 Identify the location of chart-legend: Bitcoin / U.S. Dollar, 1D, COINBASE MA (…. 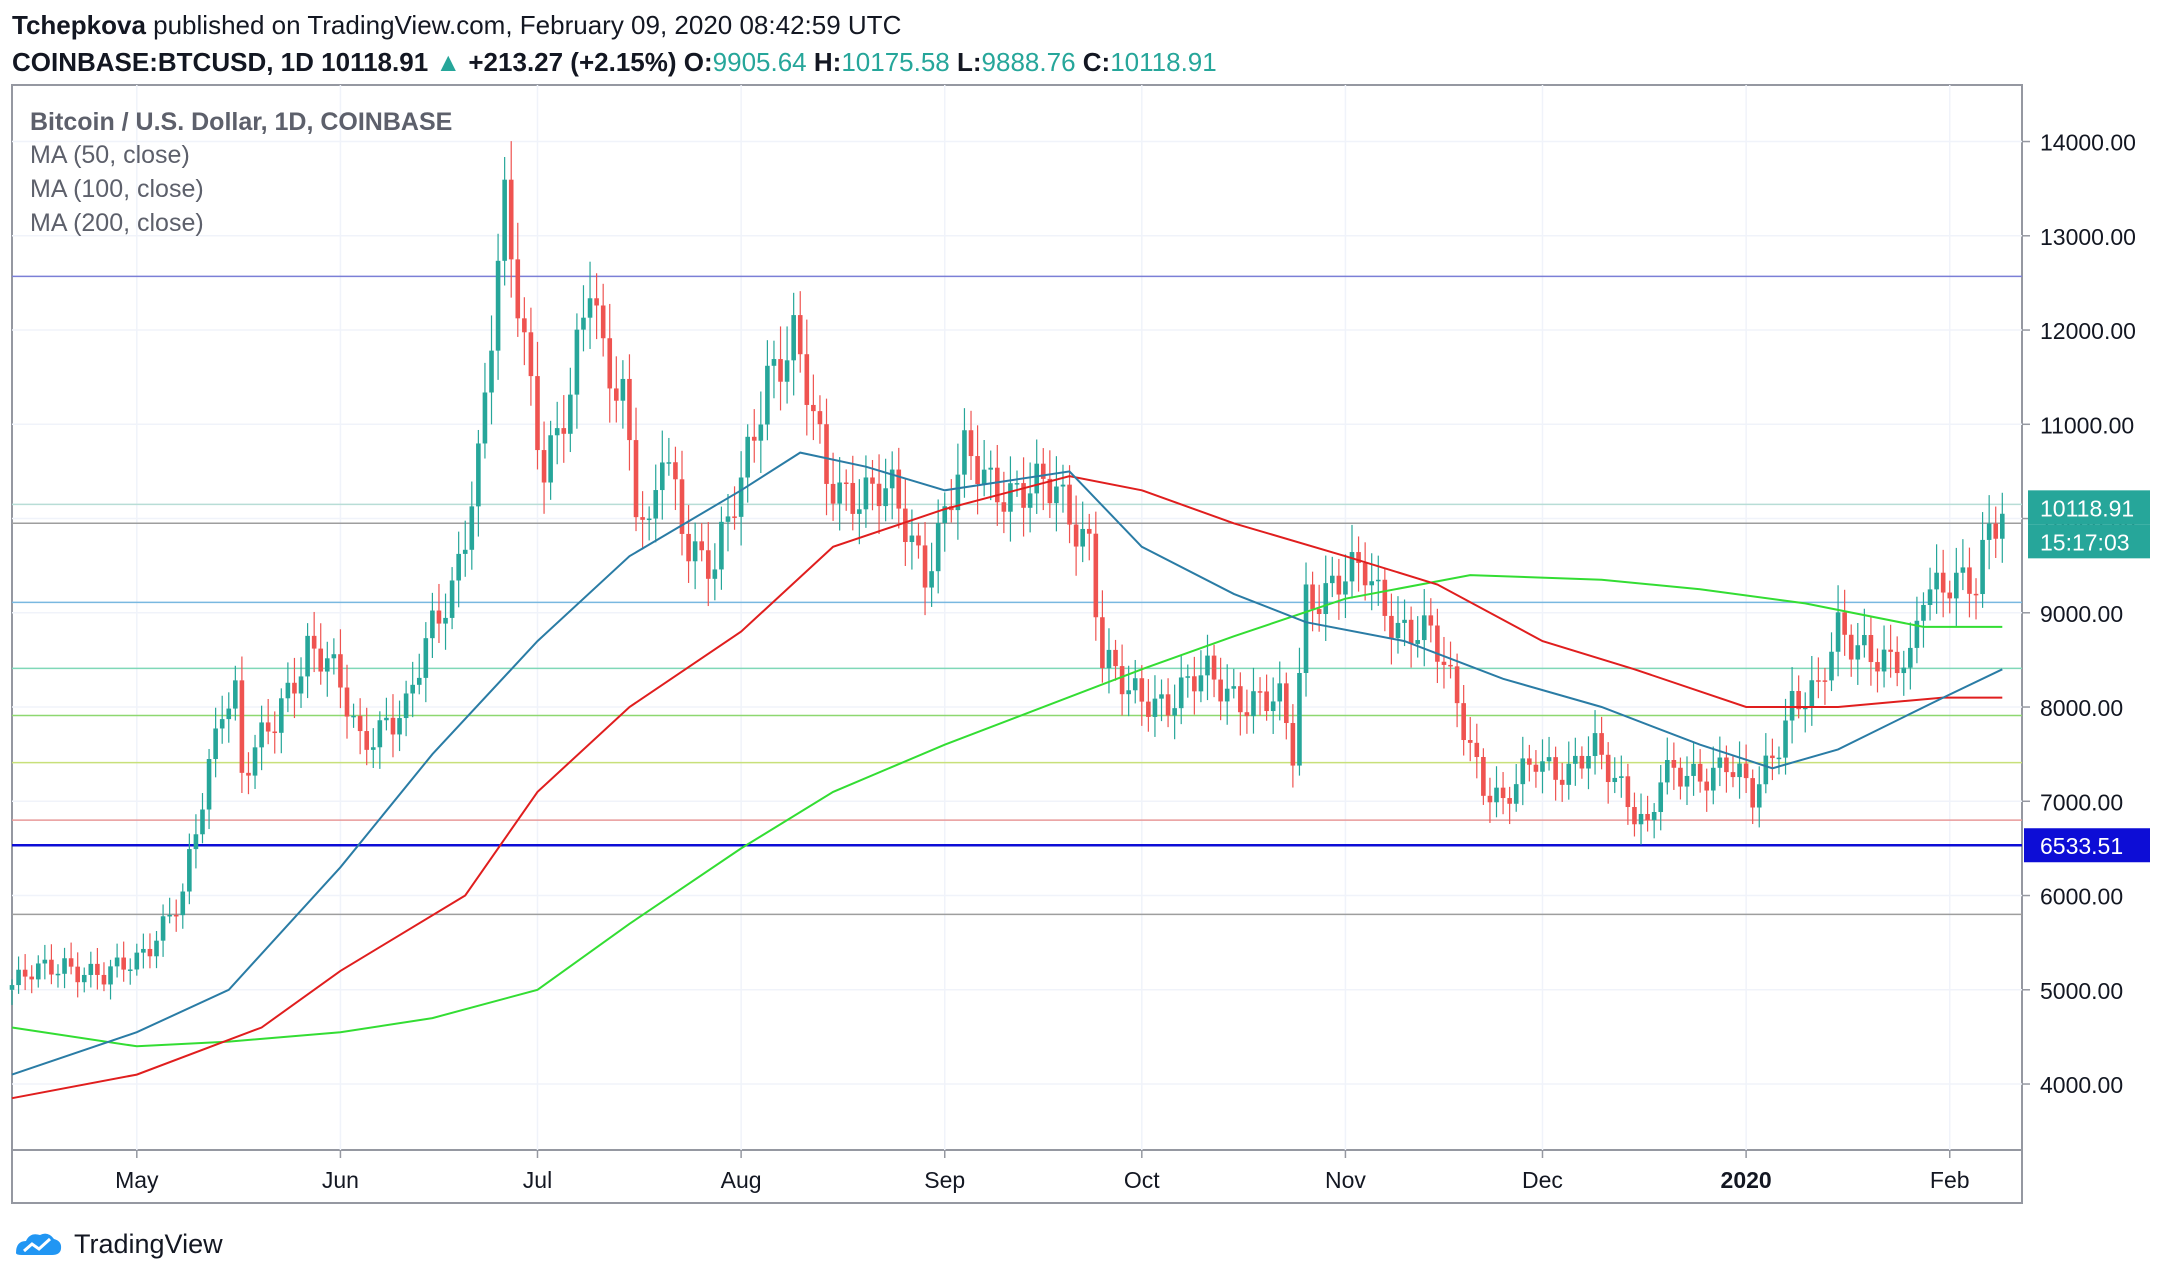
(241, 172).